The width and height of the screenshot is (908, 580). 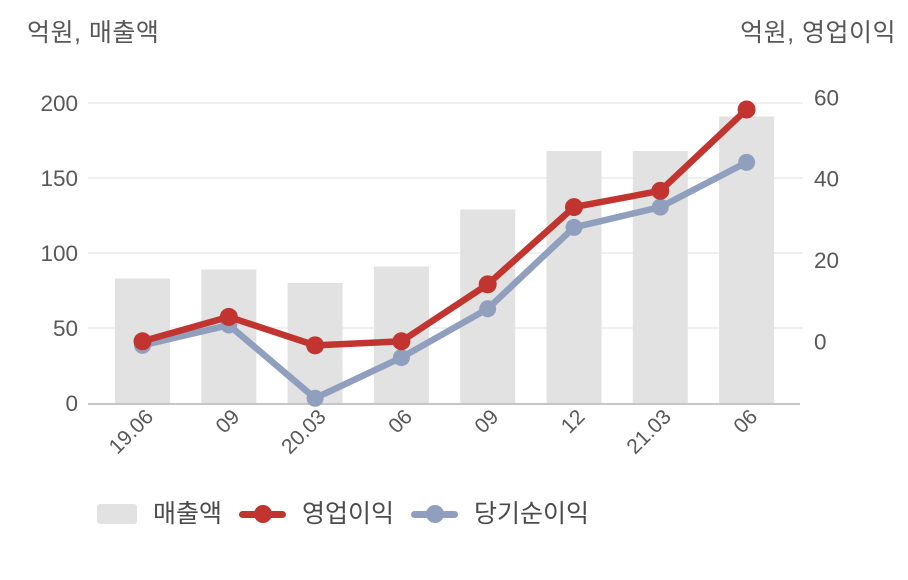 What do you see at coordinates (131, 431) in the screenshot?
I see `x-tick-label: 19.06` at bounding box center [131, 431].